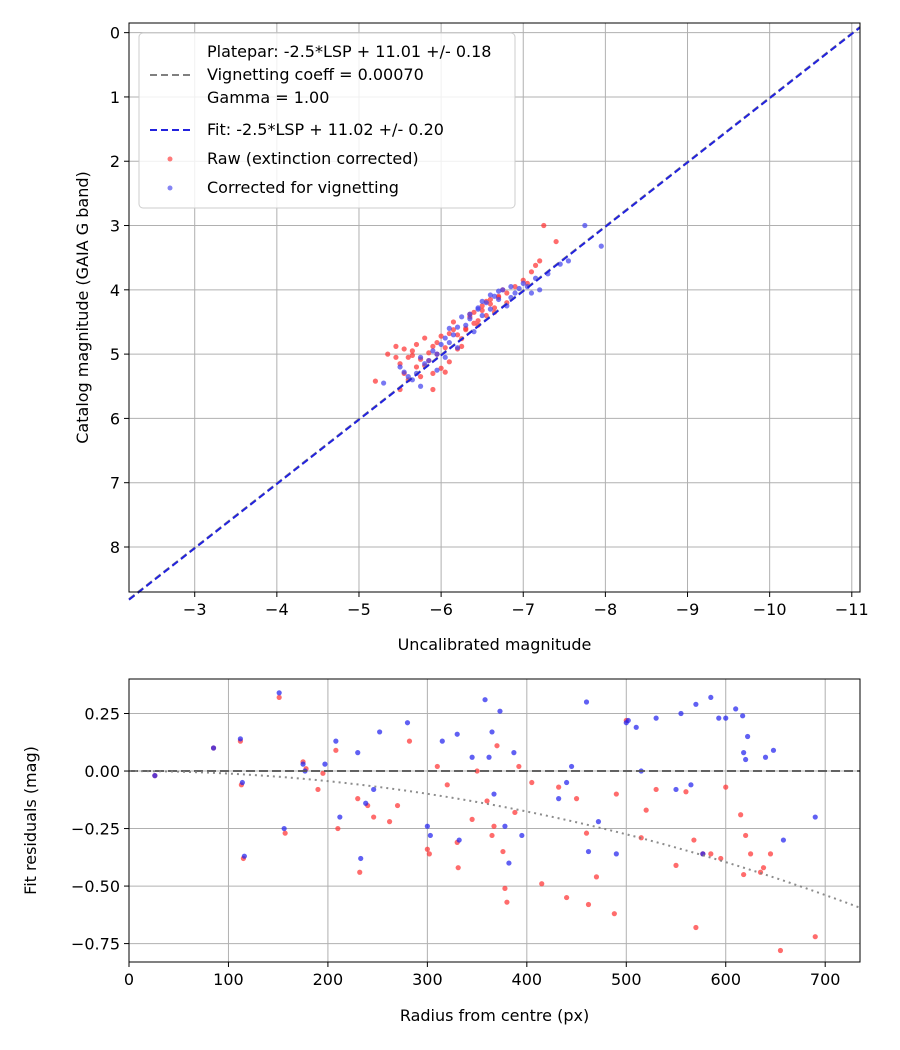  What do you see at coordinates (327, 120) in the screenshot?
I see `legend-box` at bounding box center [327, 120].